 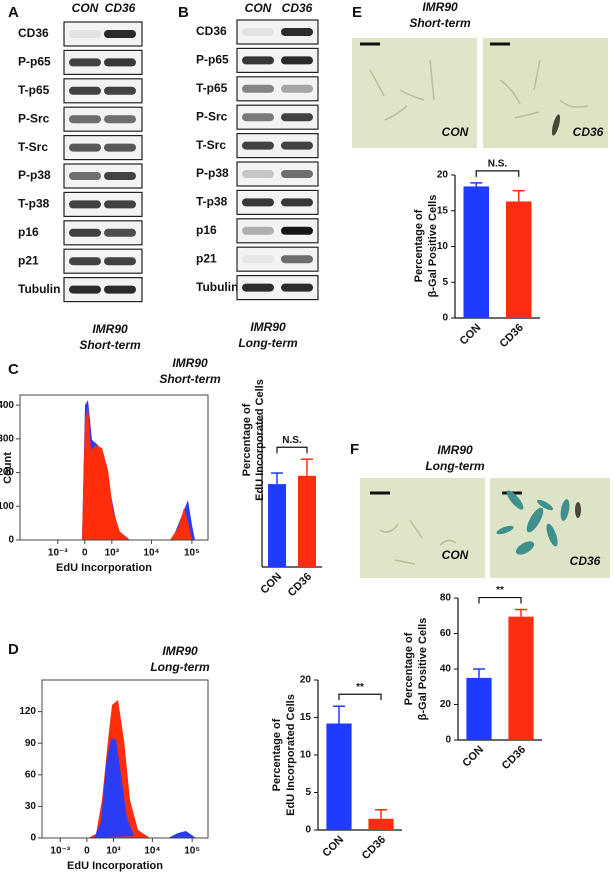 What do you see at coordinates (446, 598) in the screenshot?
I see `y-tick-label: 80` at bounding box center [446, 598].